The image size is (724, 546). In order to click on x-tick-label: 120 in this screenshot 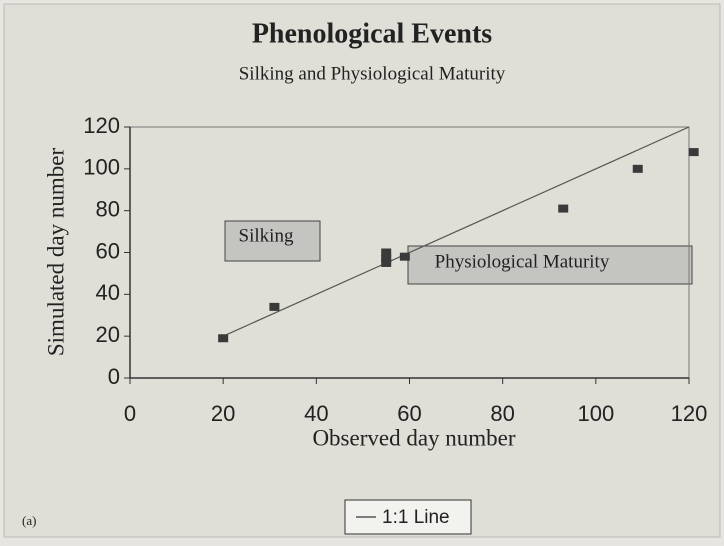, I will do `click(689, 413)`.